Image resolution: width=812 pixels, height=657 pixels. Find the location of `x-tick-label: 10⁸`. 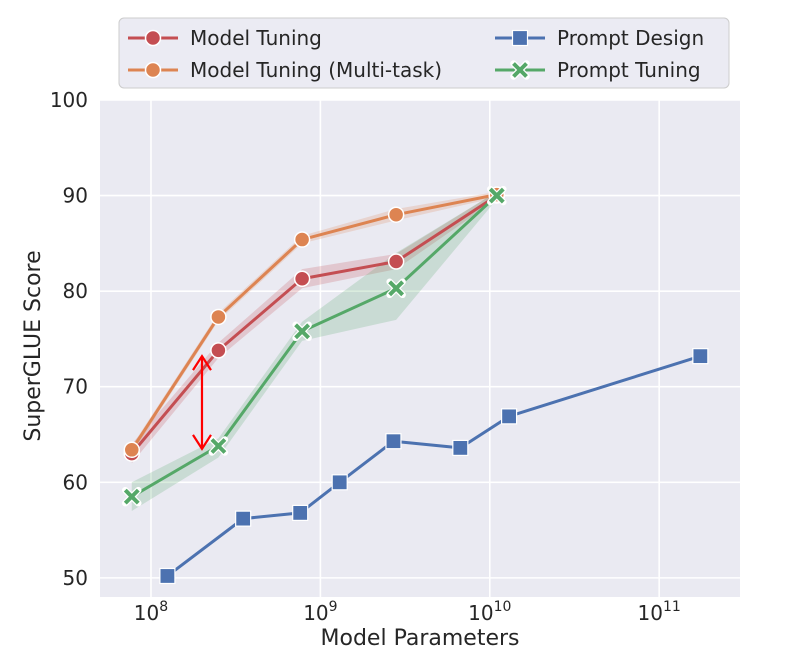

x-tick-label: 10⁸ is located at coordinates (151, 612).